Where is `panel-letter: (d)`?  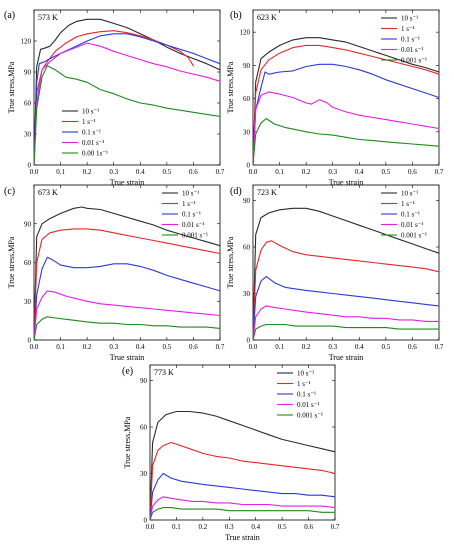 panel-letter: (d) is located at coordinates (236, 191).